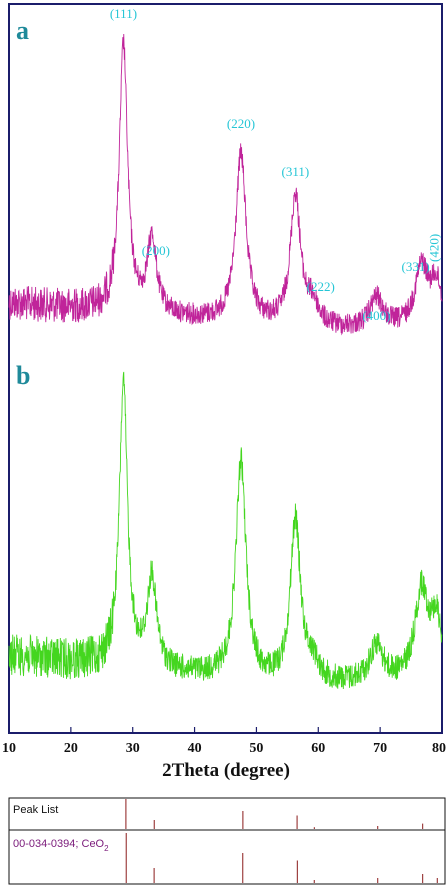 This screenshot has height=886, width=447. I want to click on reference-label-card: 00-034-0394; CeO2, so click(61, 845).